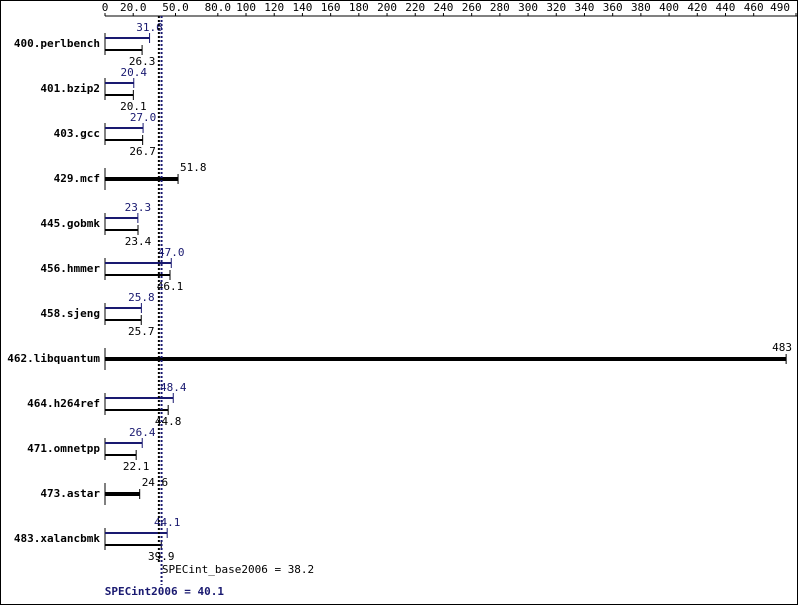 The height and width of the screenshot is (606, 799). I want to click on value-label: 23.4, so click(138, 241).